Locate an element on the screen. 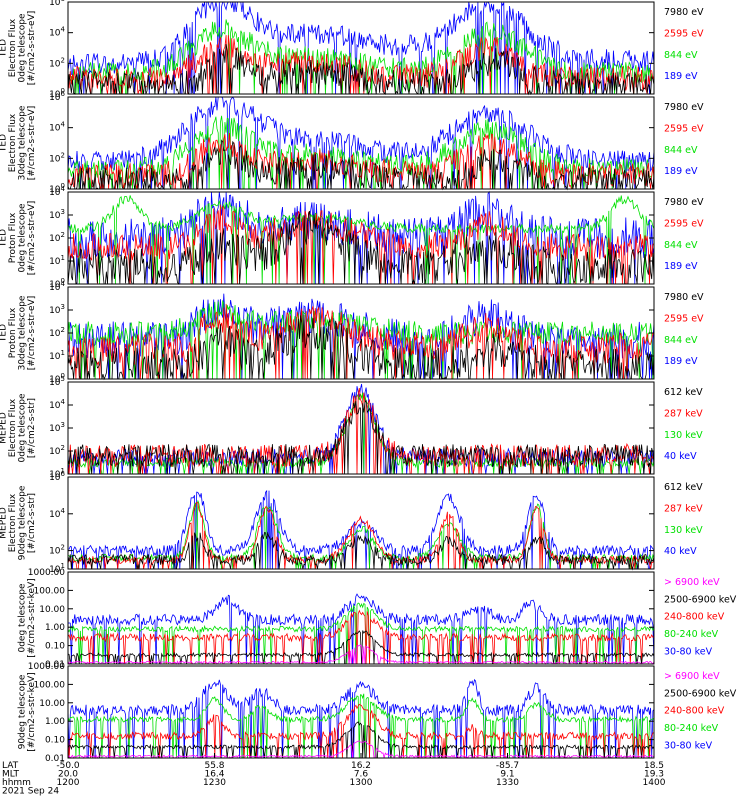 This screenshot has width=750, height=800. x-tick-label: 16.4 is located at coordinates (214, 775).